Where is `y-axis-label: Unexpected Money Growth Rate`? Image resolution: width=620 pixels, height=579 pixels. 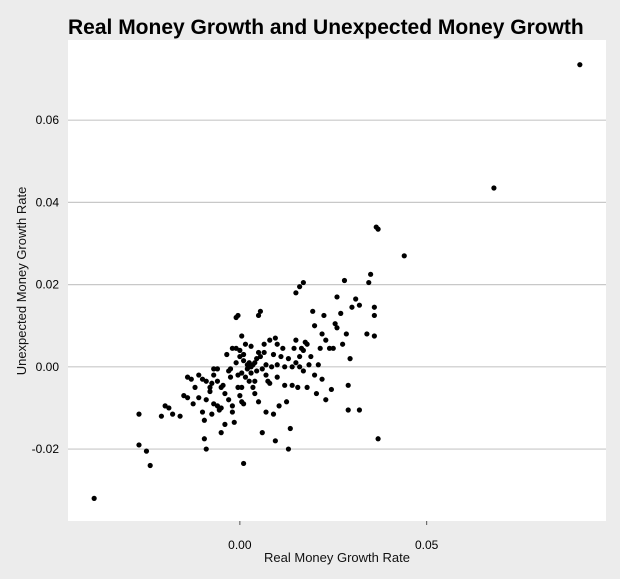 y-axis-label: Unexpected Money Growth Rate is located at coordinates (21, 281).